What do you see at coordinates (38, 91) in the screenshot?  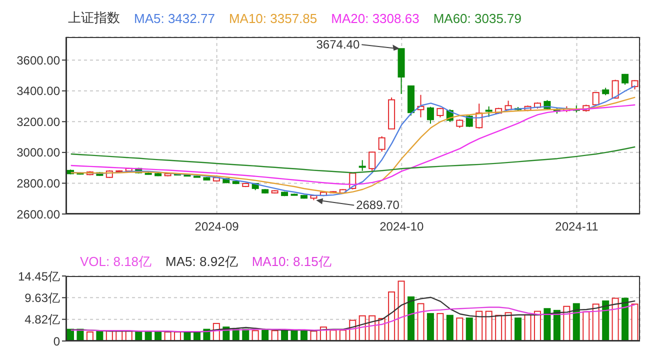 I see `y-tick-label: 3400.00` at bounding box center [38, 91].